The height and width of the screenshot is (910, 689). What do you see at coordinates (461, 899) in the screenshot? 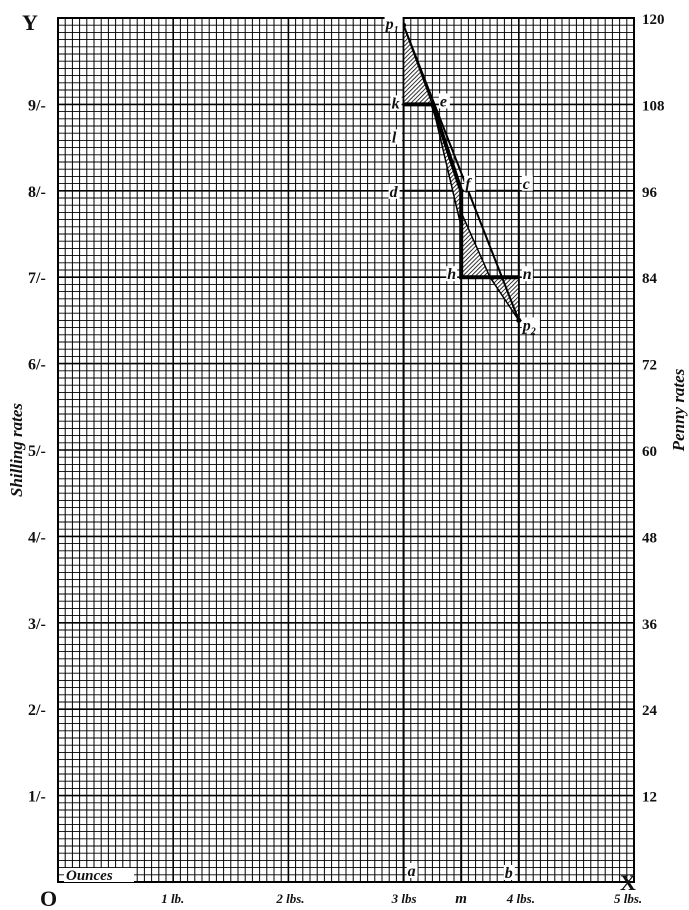
I see `x-extra-label: m` at bounding box center [461, 899].